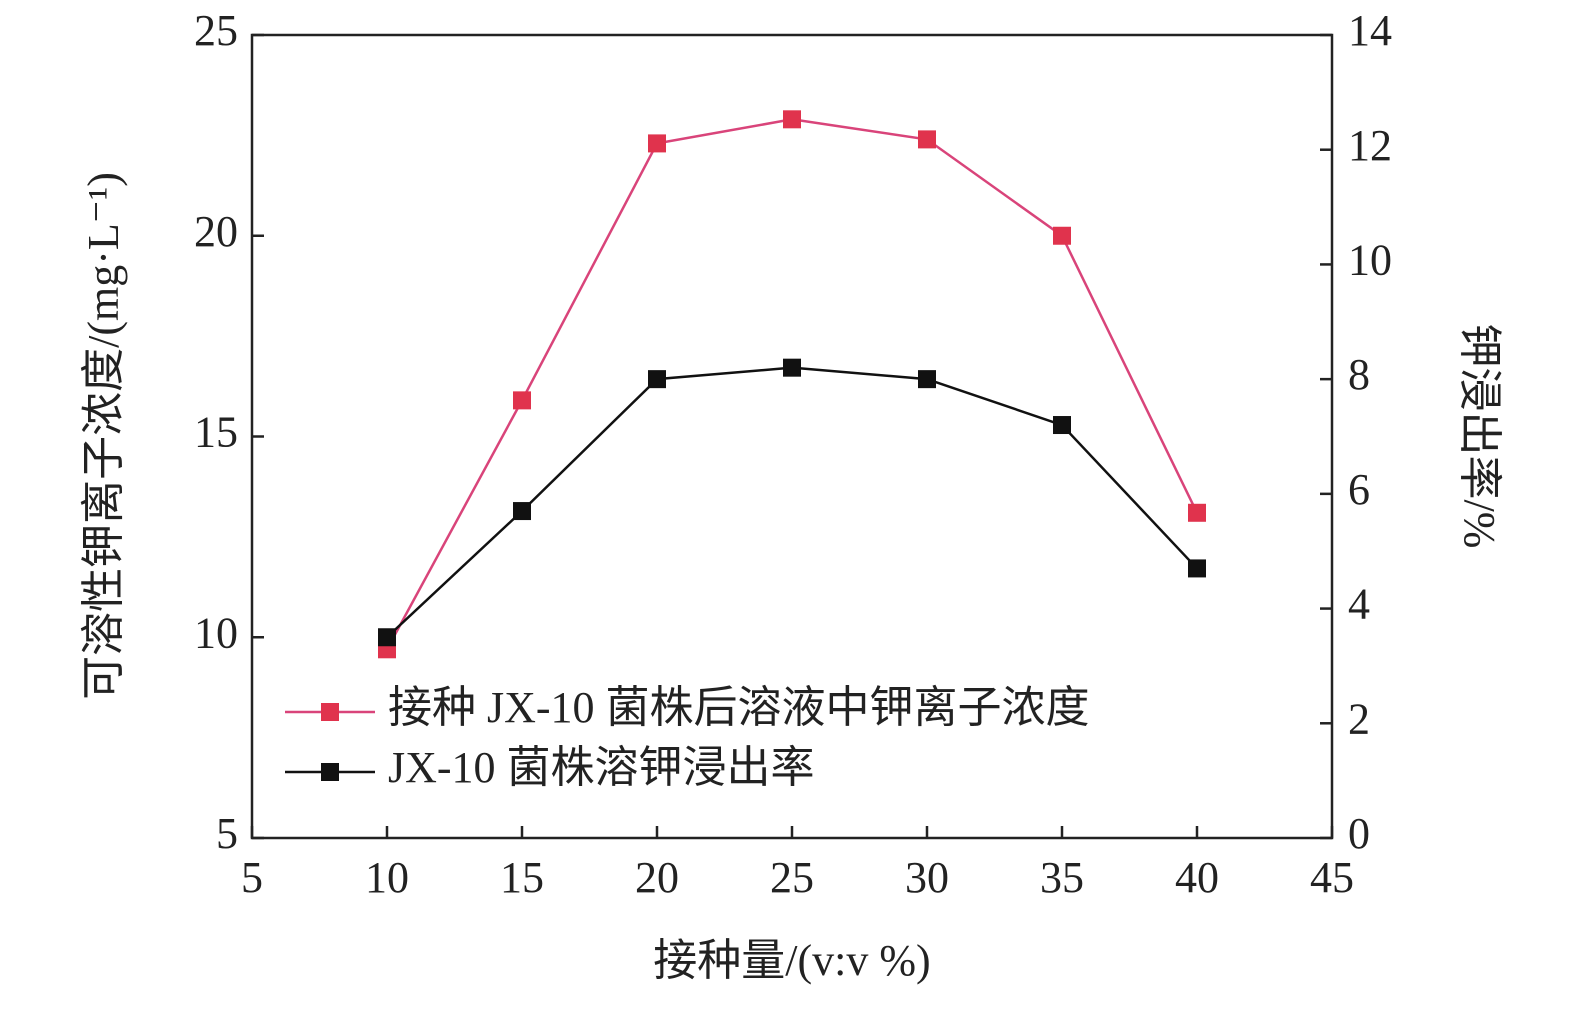 Image resolution: width=1575 pixels, height=1012 pixels. I want to click on x-tick-label: 35, so click(1062, 877).